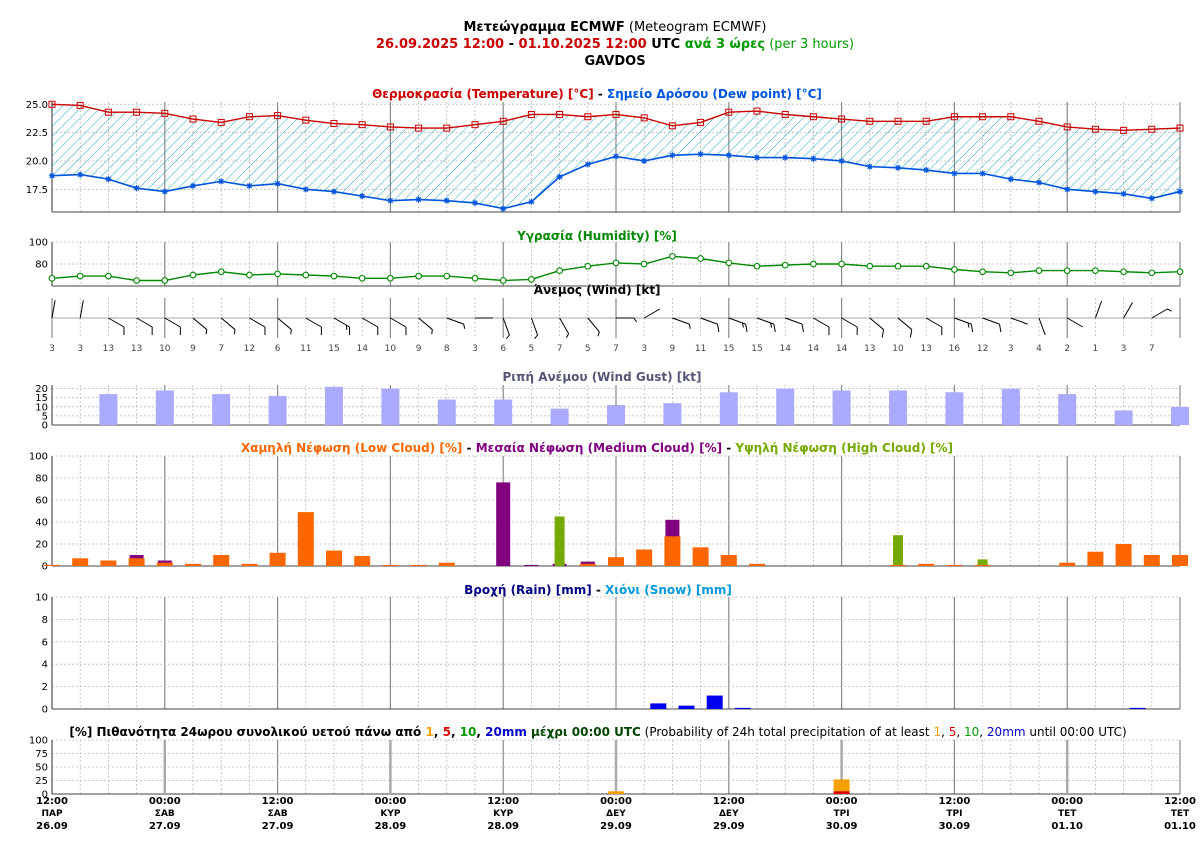 This screenshot has width=1200, height=851. What do you see at coordinates (165, 826) in the screenshot?
I see `x-label-date: 27.09` at bounding box center [165, 826].